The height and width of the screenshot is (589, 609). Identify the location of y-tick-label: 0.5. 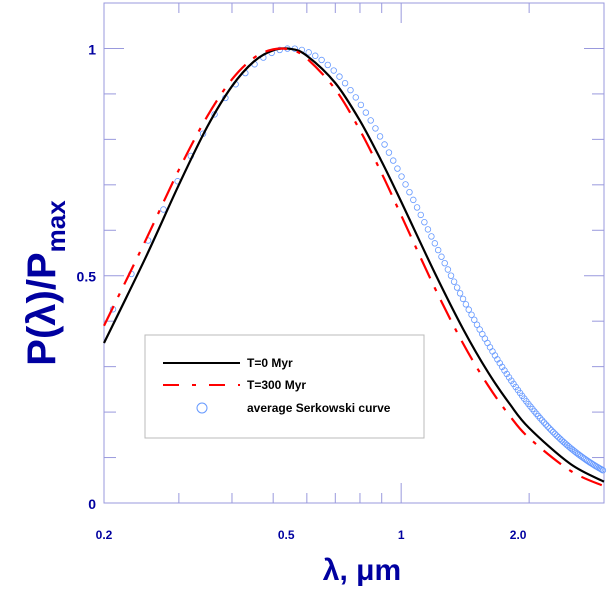
(87, 277).